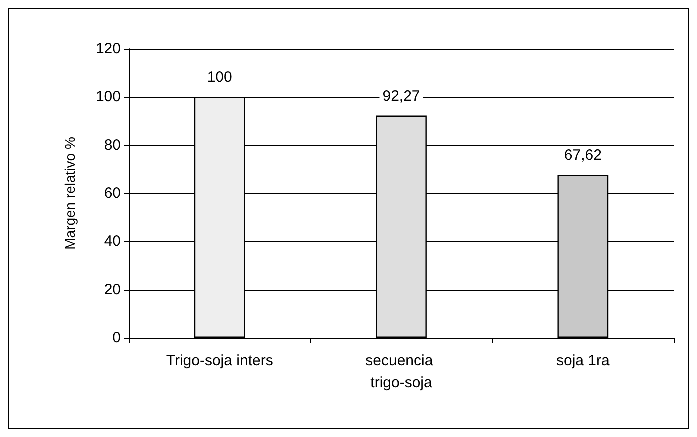 Image resolution: width=697 pixels, height=437 pixels. What do you see at coordinates (108, 49) in the screenshot?
I see `y-tick-label: 120` at bounding box center [108, 49].